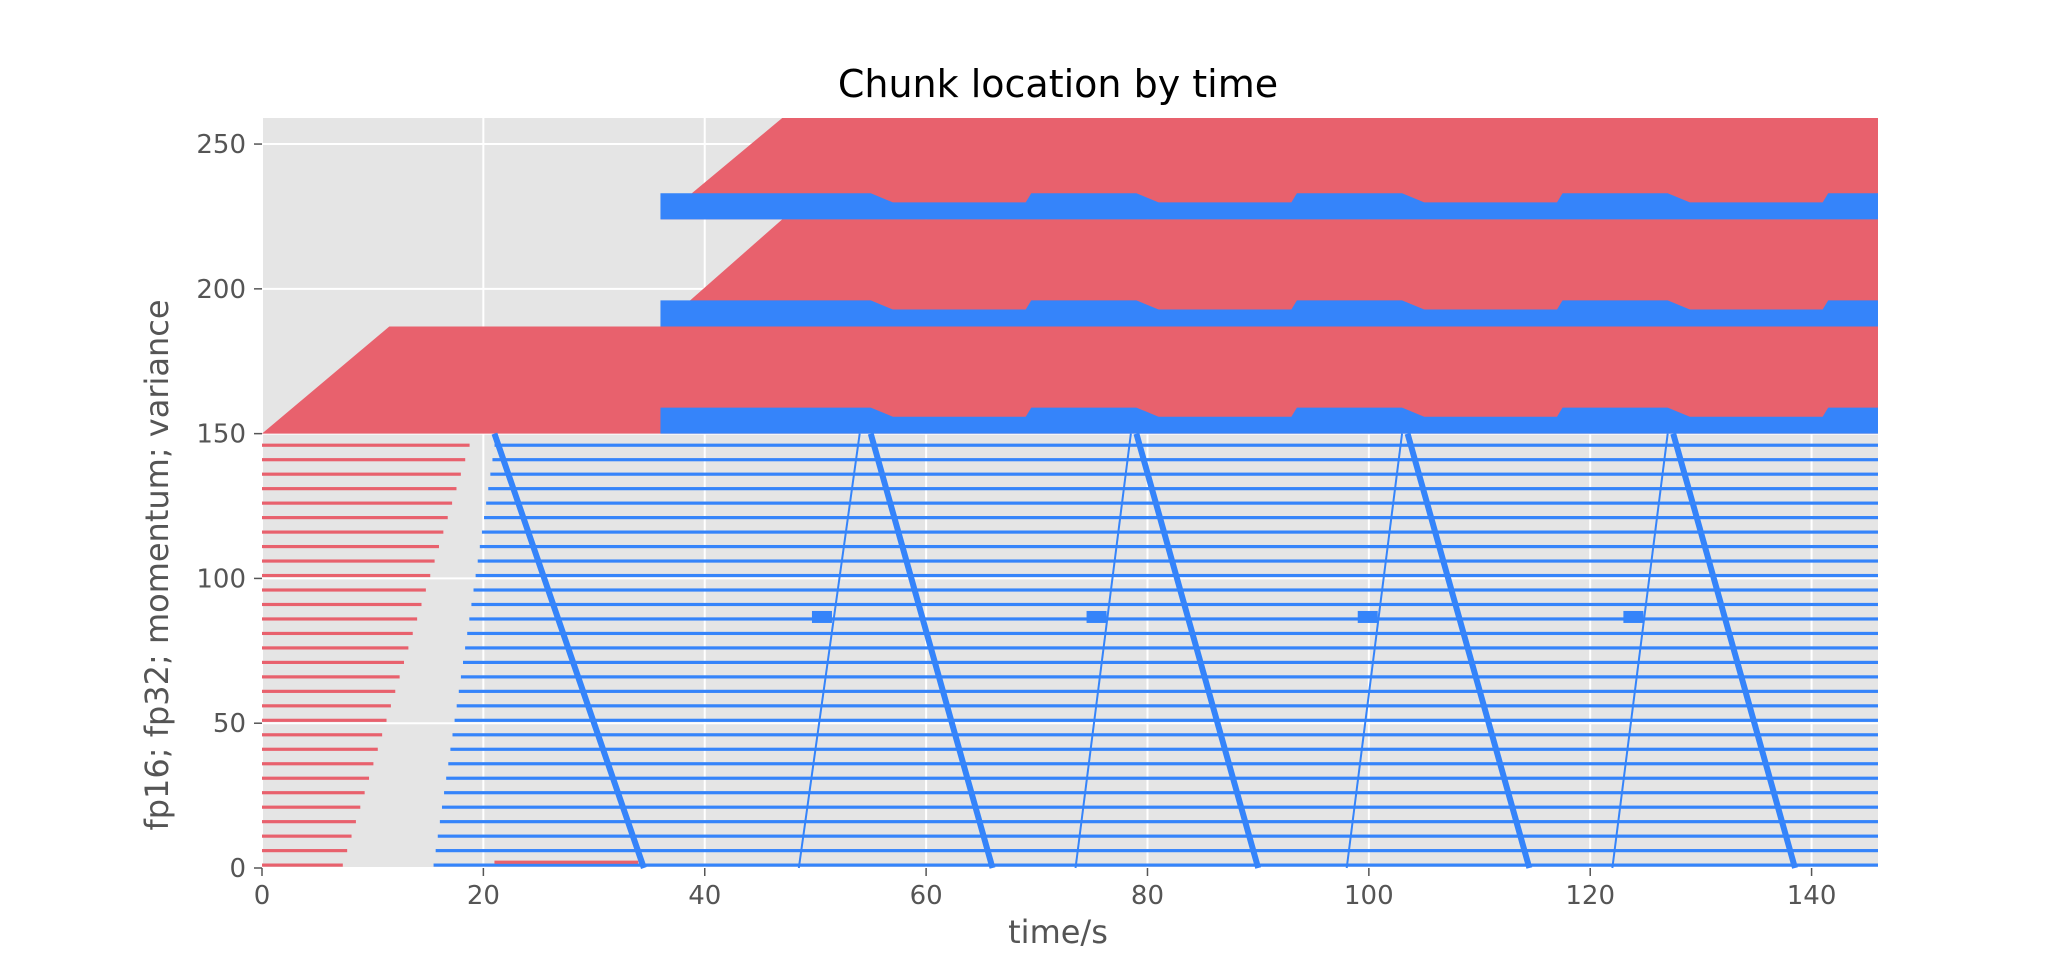 This screenshot has height=960, width=2054. Describe the element at coordinates (221, 579) in the screenshot. I see `y-tick-label: 100` at that location.